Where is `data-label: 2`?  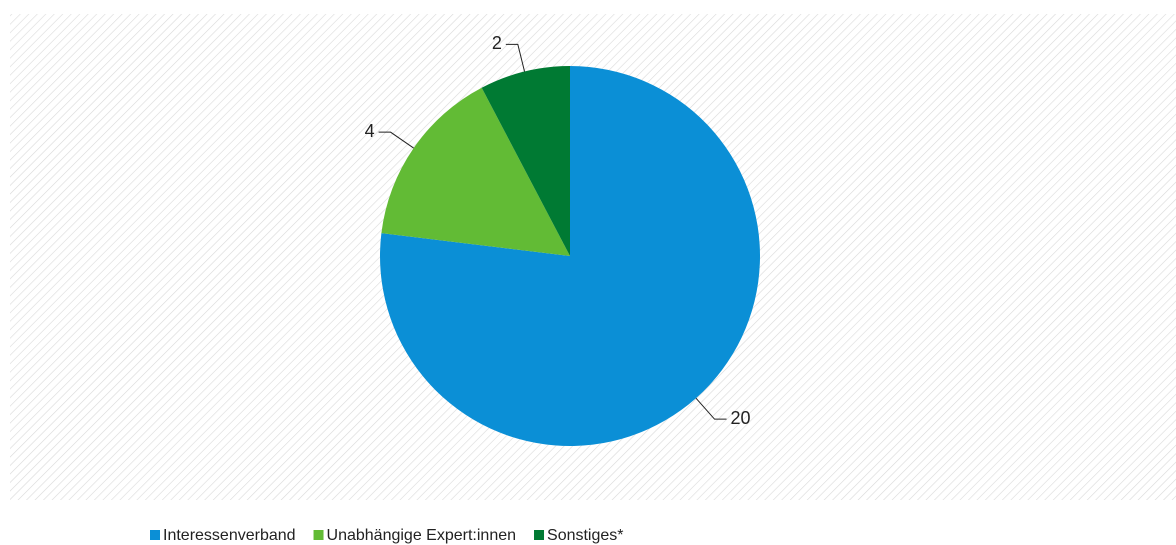 data-label: 2 is located at coordinates (497, 43).